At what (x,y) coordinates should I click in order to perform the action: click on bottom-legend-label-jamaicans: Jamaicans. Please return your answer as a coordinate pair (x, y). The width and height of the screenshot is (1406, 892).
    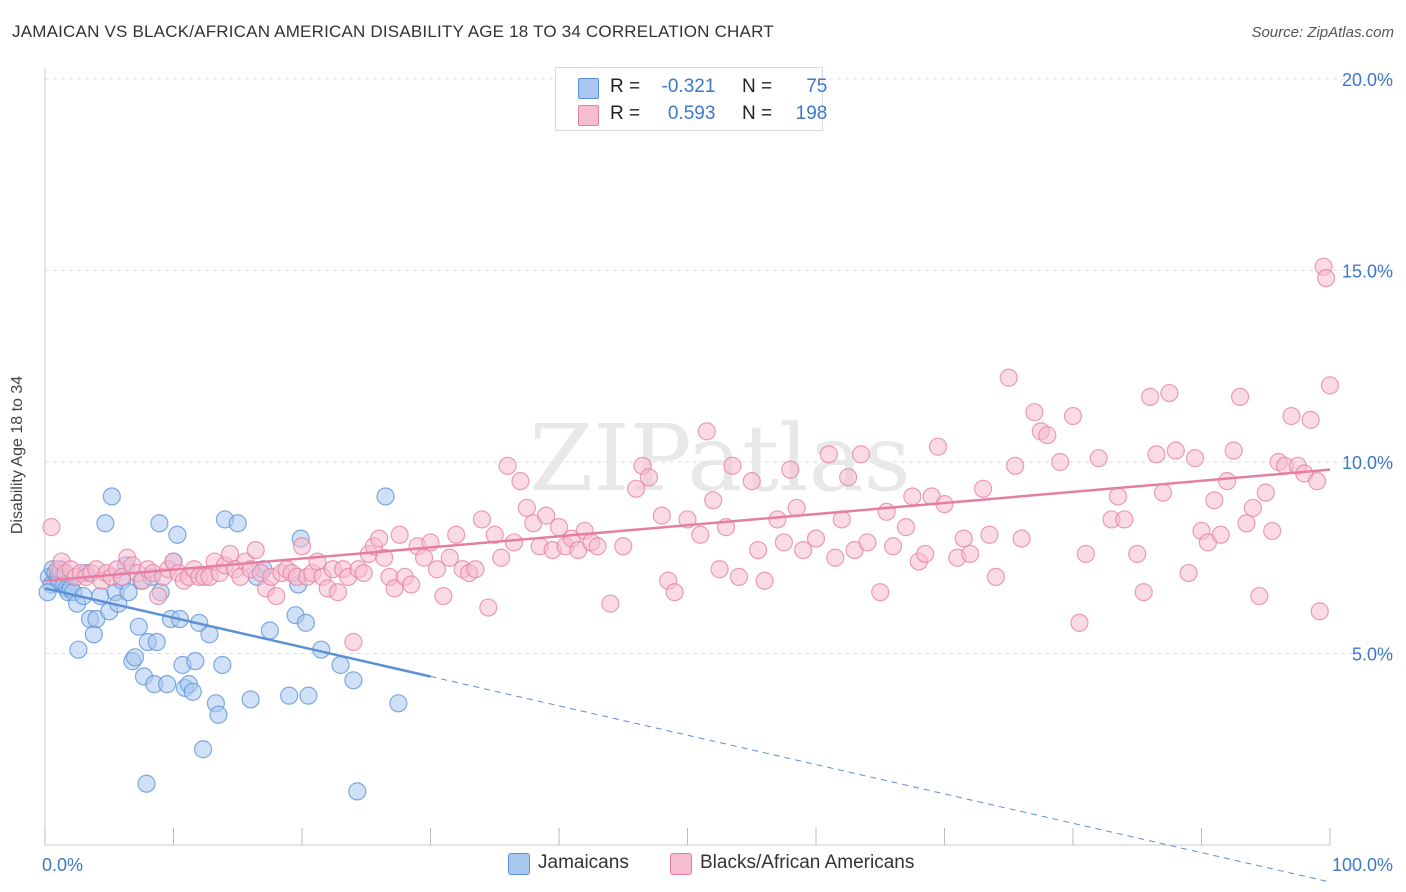
    Looking at the image, I should click on (583, 862).